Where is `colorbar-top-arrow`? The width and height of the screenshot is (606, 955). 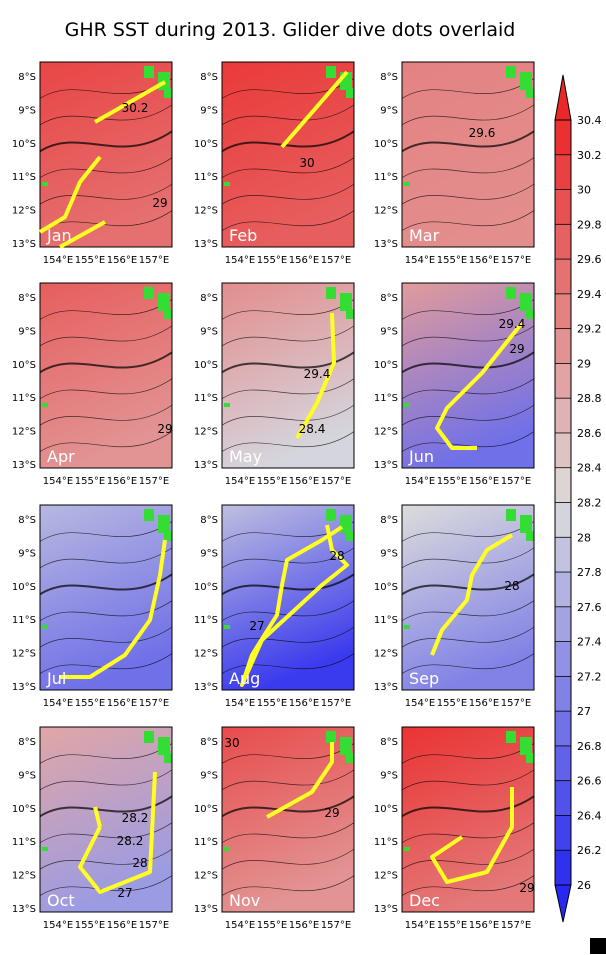
colorbar-top-arrow is located at coordinates (563, 97).